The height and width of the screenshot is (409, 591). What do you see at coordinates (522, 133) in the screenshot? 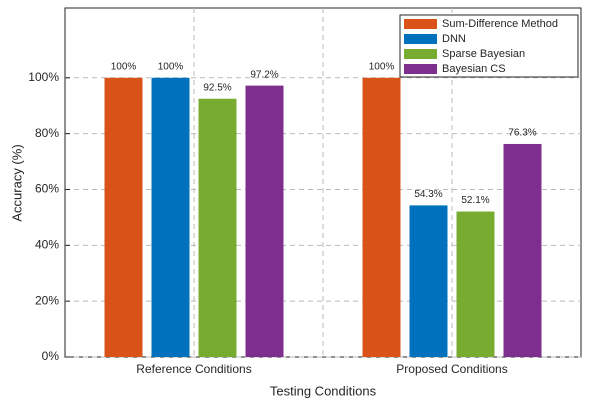
I see `data-label: 76.3%` at bounding box center [522, 133].